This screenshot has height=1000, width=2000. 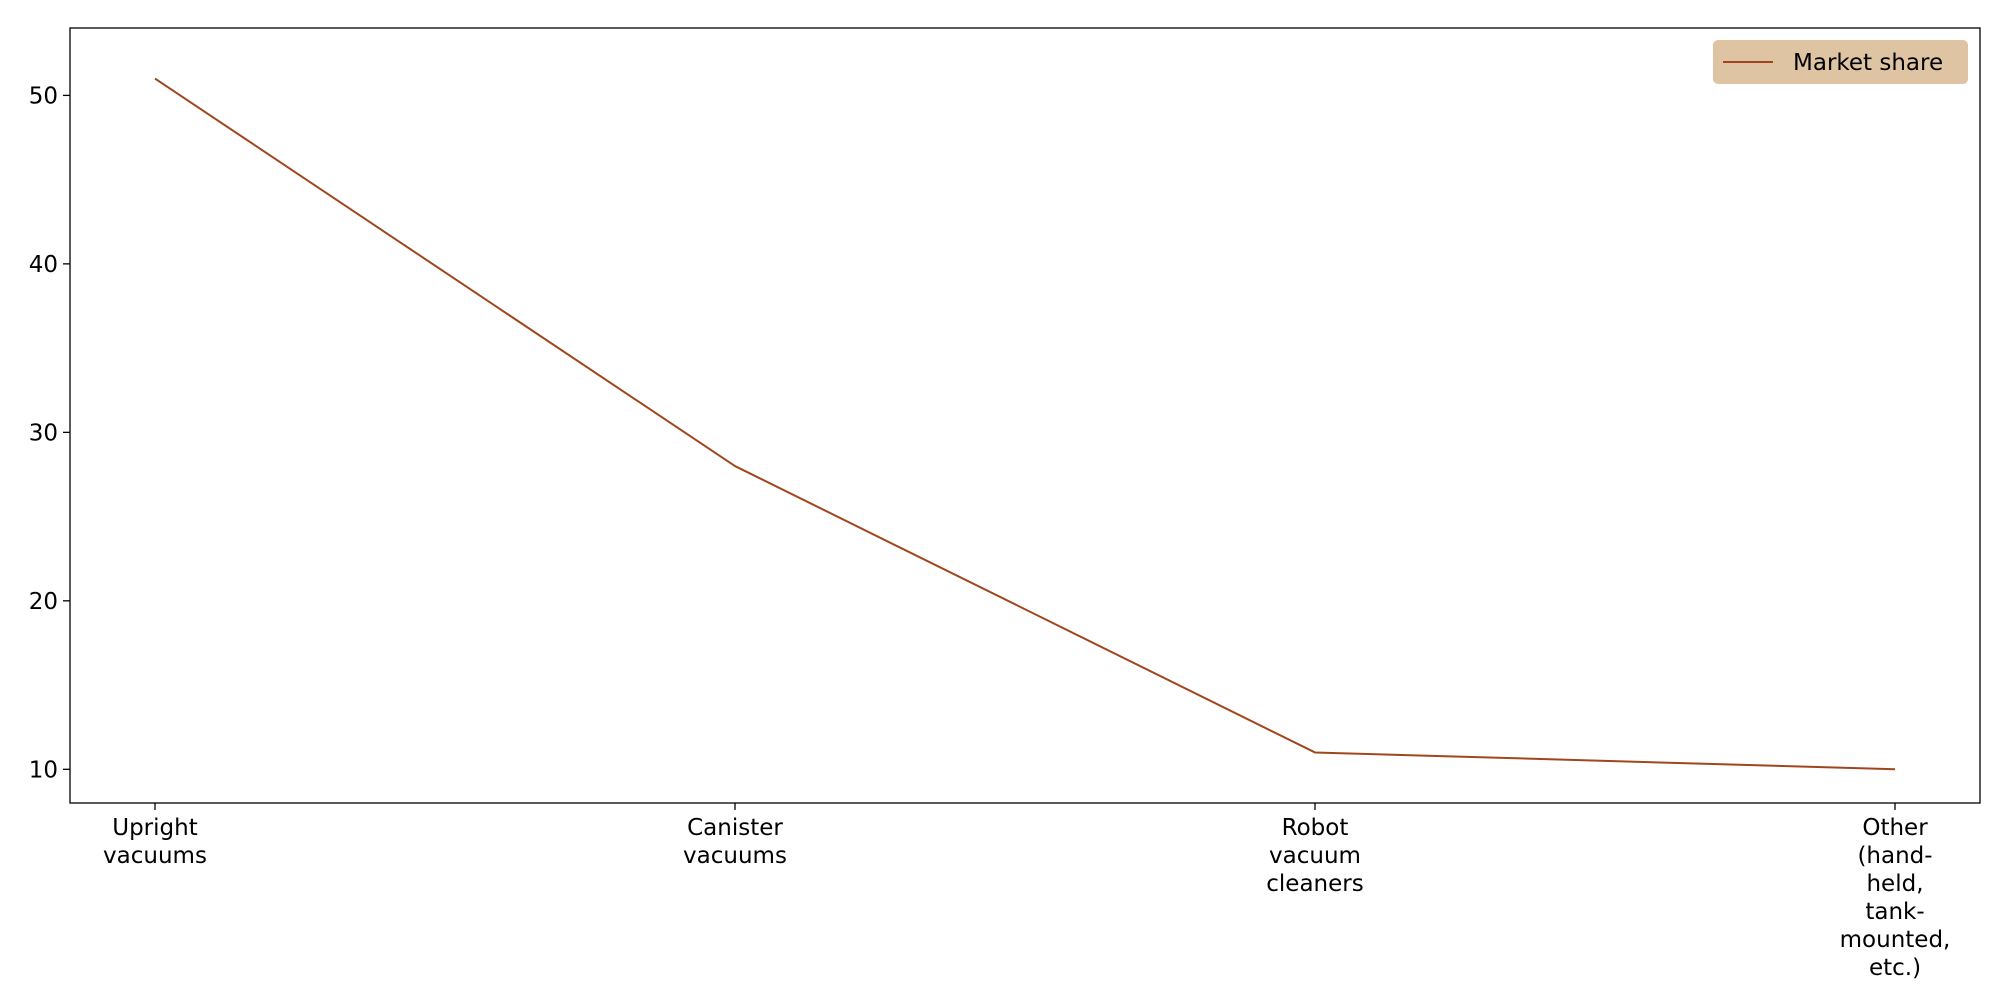 I want to click on legend-box, so click(x=1840, y=62).